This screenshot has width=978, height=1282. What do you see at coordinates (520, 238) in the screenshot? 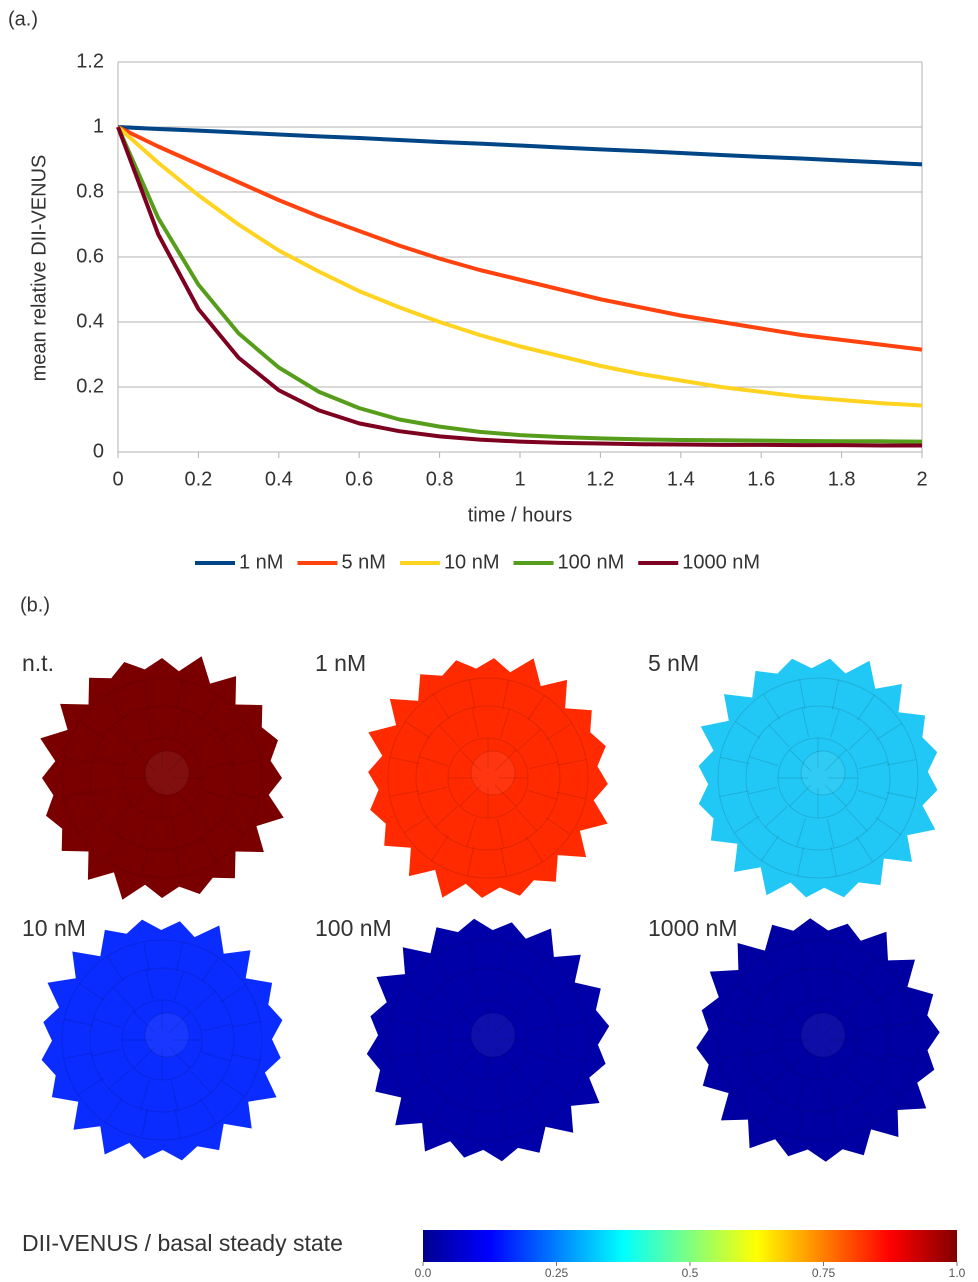
I see `series-line` at bounding box center [520, 238].